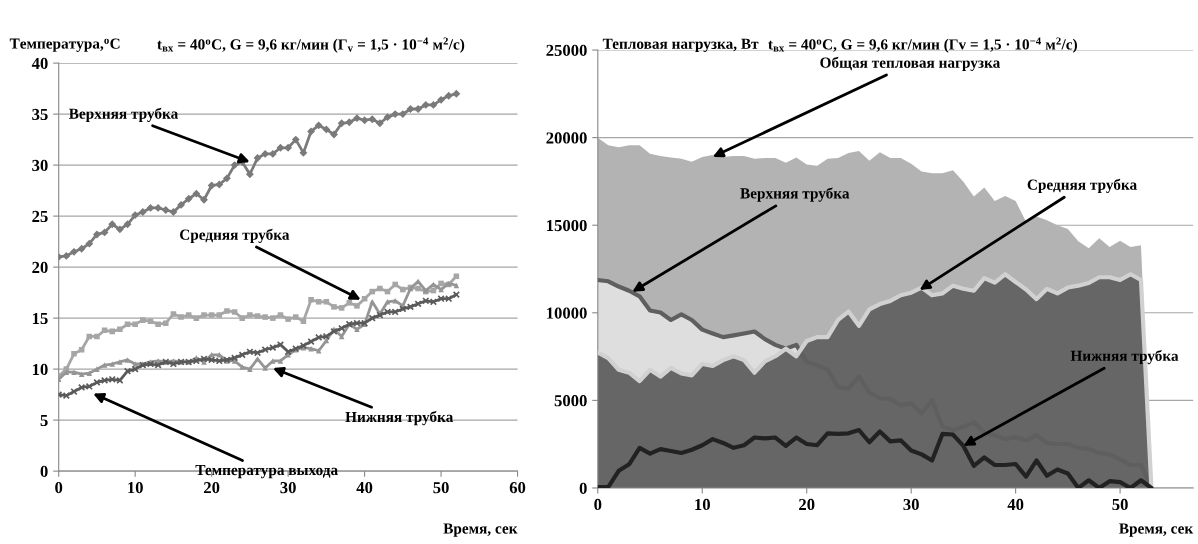  I want to click on y-tick-label: 30, so click(40, 165).